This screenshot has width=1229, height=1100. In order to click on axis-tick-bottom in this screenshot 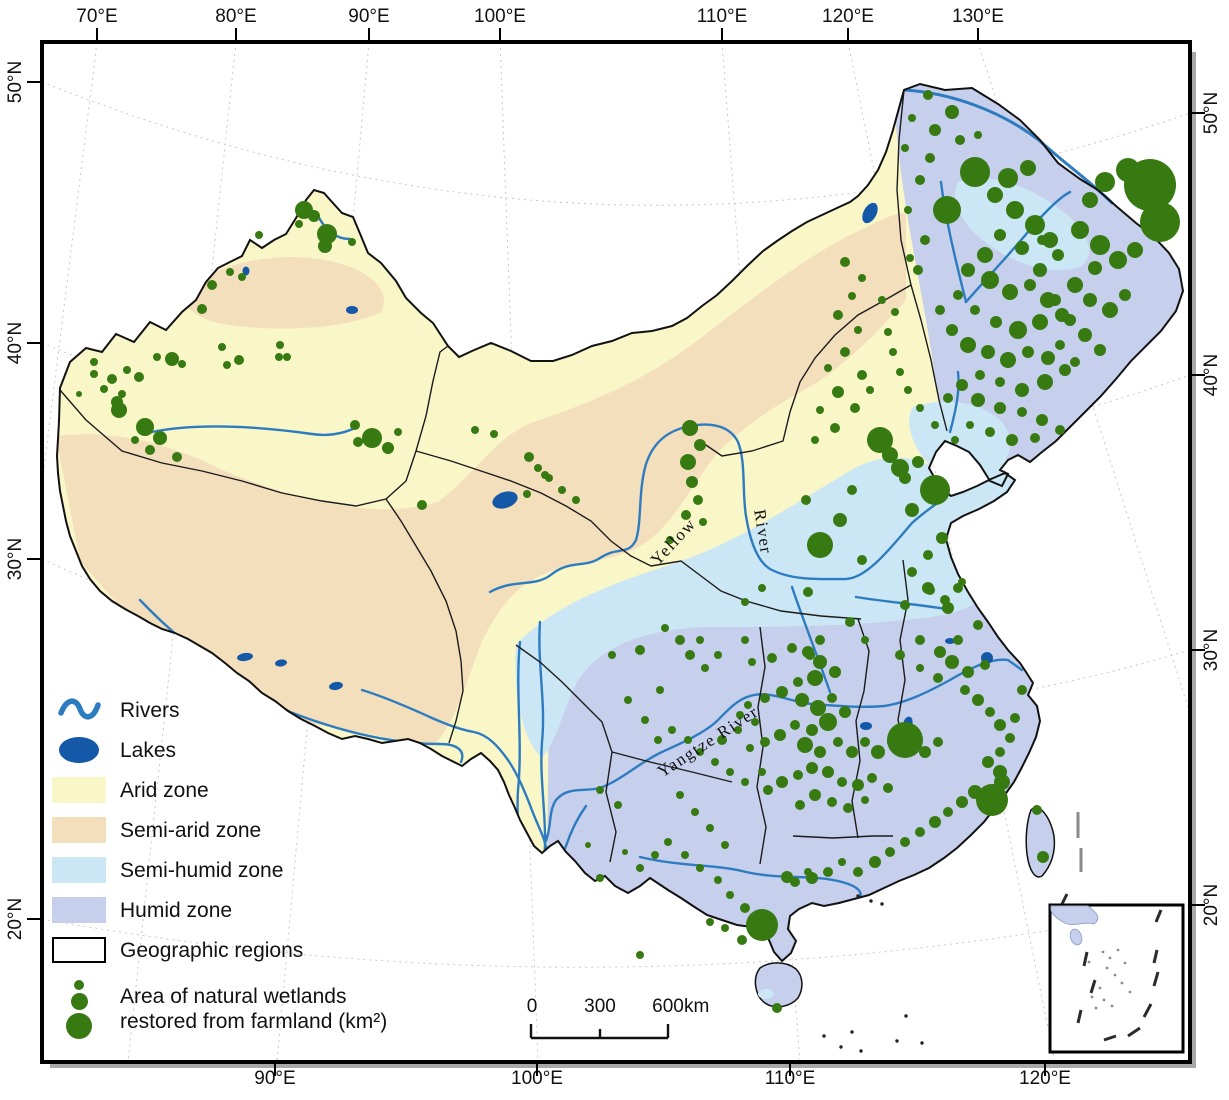, I will do `click(537, 1069)`.